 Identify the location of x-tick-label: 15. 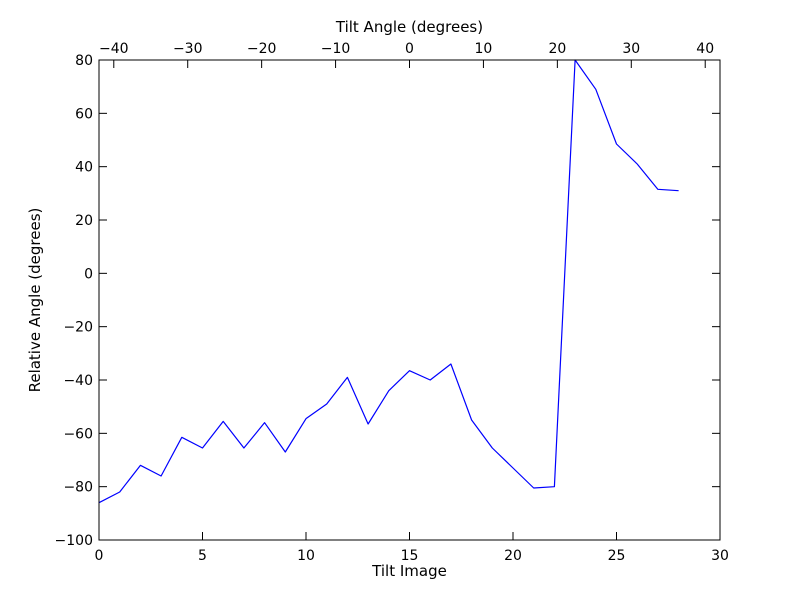
(410, 556).